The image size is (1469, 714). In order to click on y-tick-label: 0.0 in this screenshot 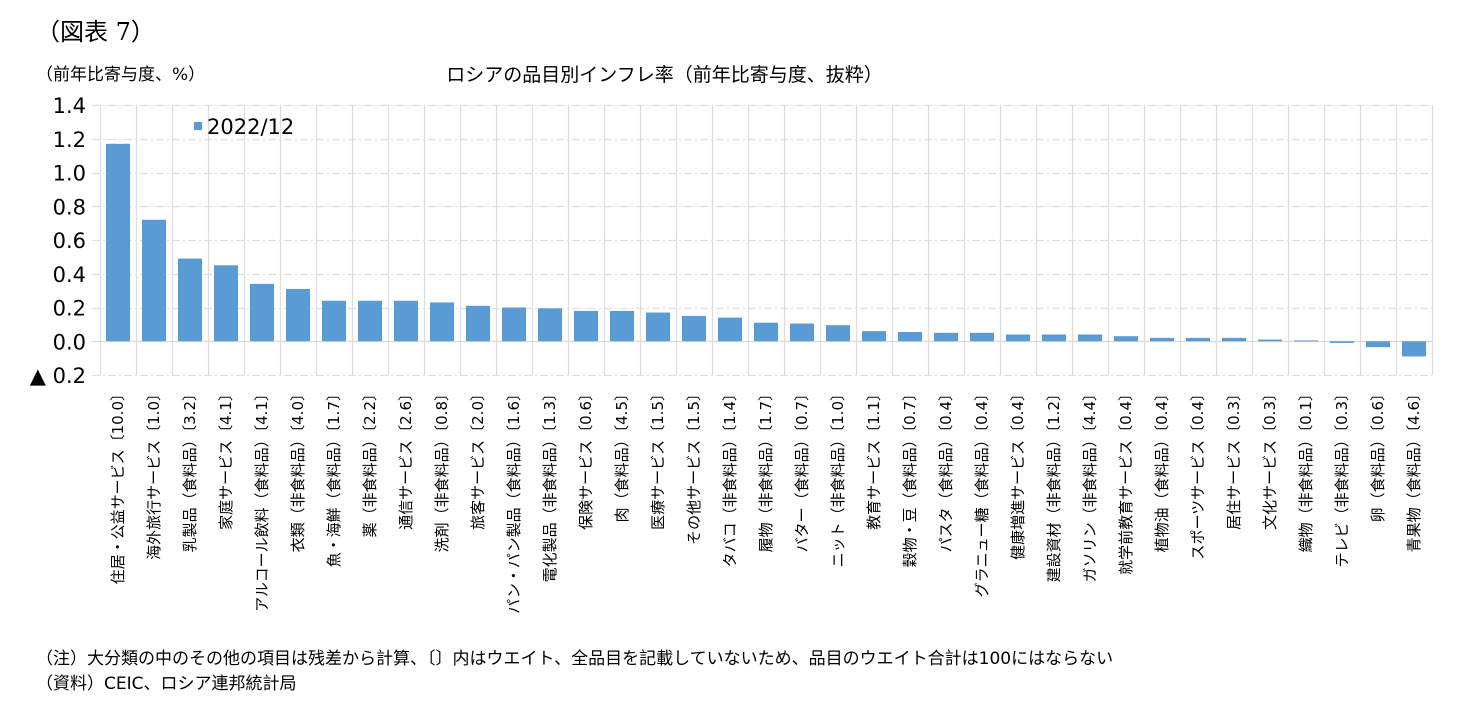, I will do `click(69, 342)`.